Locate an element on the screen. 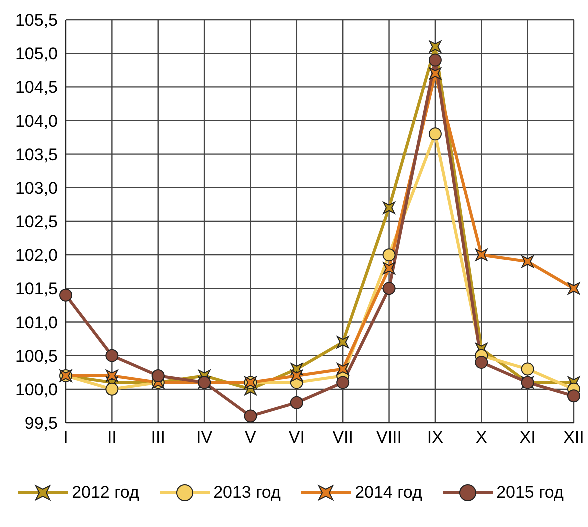 This screenshot has width=588, height=527. x-tick-label: X is located at coordinates (482, 438).